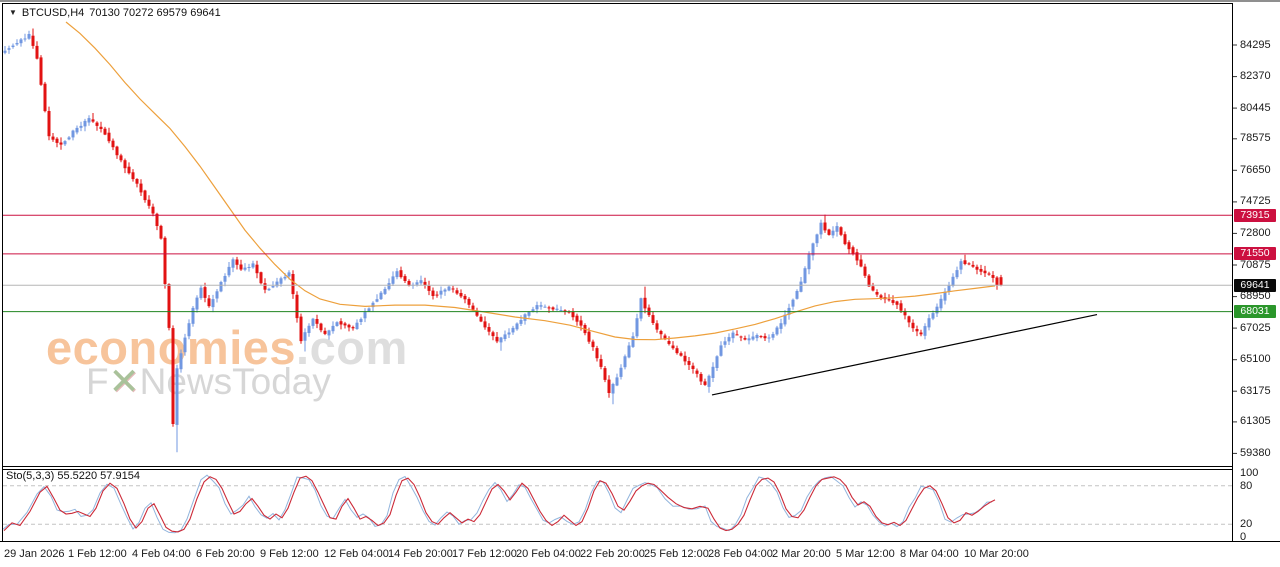 This screenshot has width=1280, height=567. Describe the element at coordinates (640, 1) in the screenshot. I see `window-top-edge` at that location.